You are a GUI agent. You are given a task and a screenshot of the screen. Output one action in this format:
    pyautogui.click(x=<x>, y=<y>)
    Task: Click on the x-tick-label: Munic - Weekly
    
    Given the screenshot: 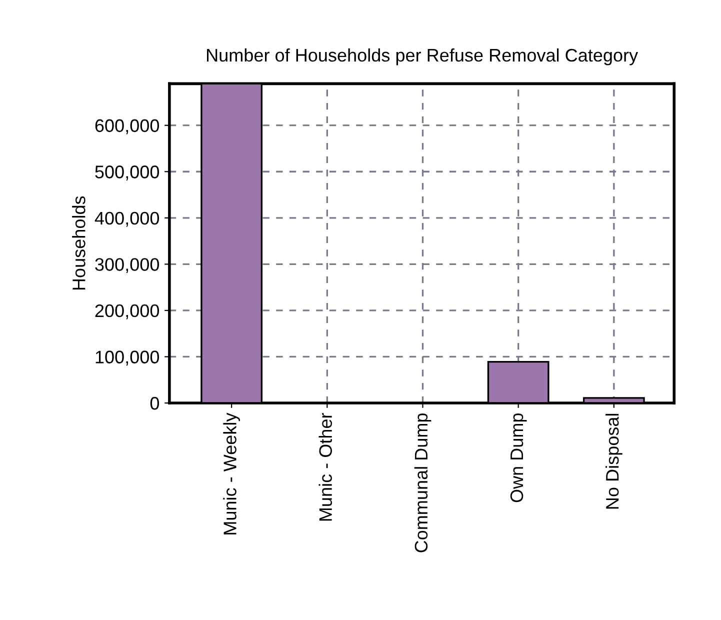 What is the action you would take?
    pyautogui.click(x=231, y=473)
    